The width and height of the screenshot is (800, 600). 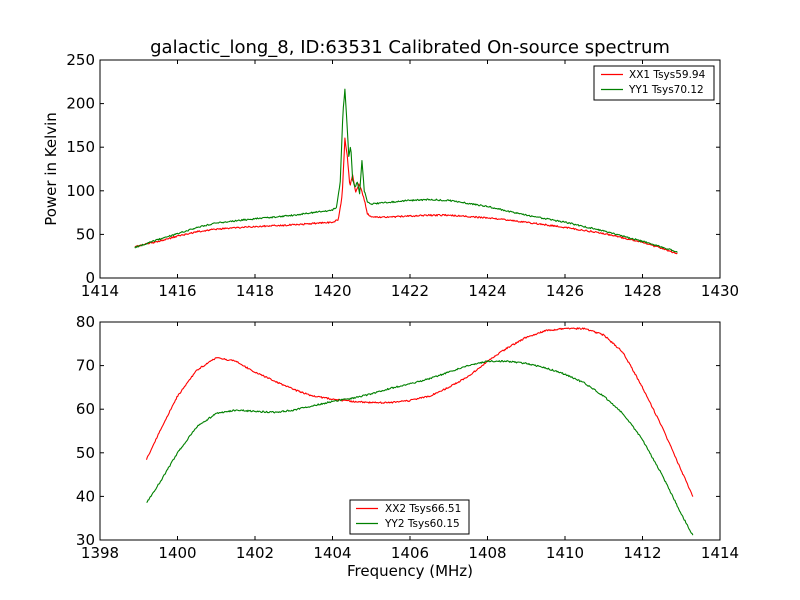 What do you see at coordinates (100, 291) in the screenshot?
I see `top-x-tick-label: 1414` at bounding box center [100, 291].